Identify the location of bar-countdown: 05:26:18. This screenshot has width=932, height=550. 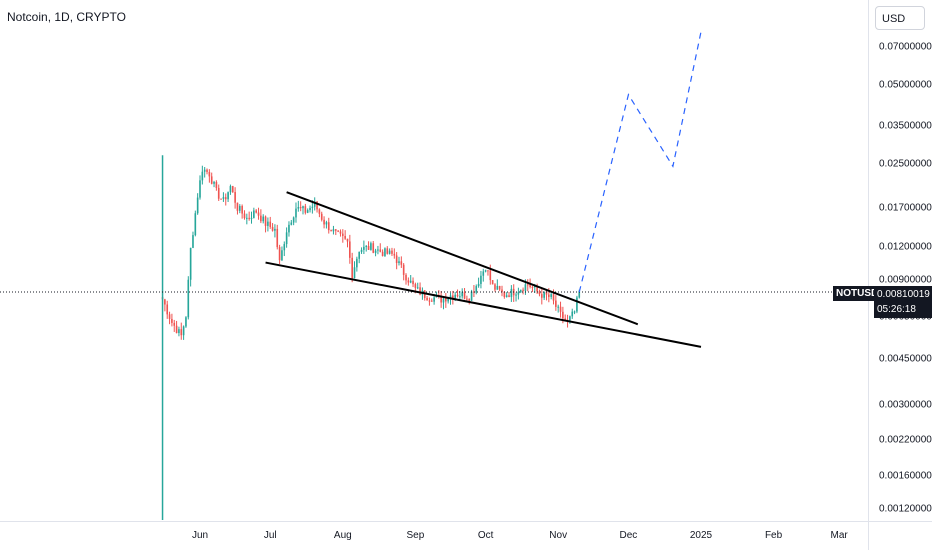
(896, 309).